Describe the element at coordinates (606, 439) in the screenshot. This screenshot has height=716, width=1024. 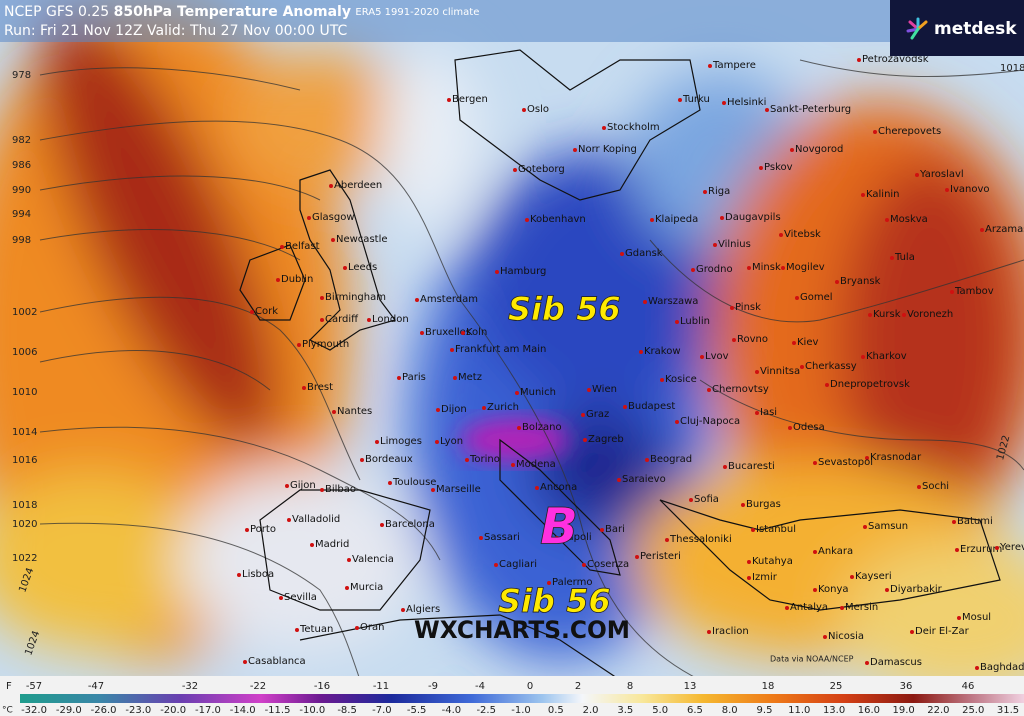
I see `city-label: Zagreb` at that location.